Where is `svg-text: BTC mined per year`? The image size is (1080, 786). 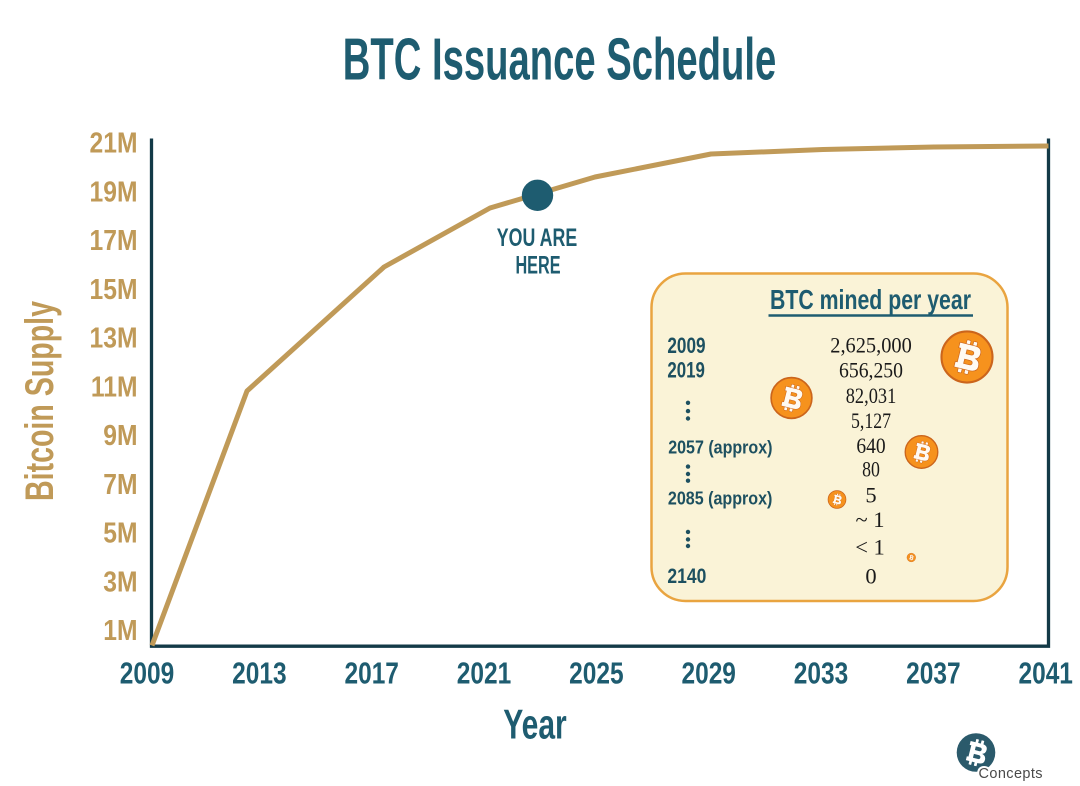
svg-text: BTC mined per year is located at coordinates (870, 299).